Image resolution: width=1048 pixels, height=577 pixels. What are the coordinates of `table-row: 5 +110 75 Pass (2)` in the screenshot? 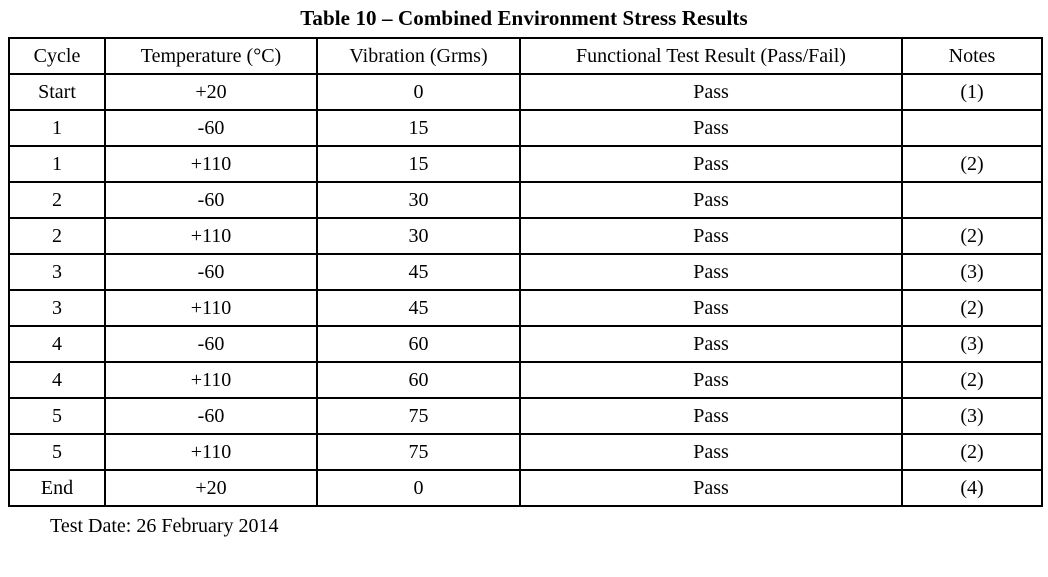 It's located at (525, 452).